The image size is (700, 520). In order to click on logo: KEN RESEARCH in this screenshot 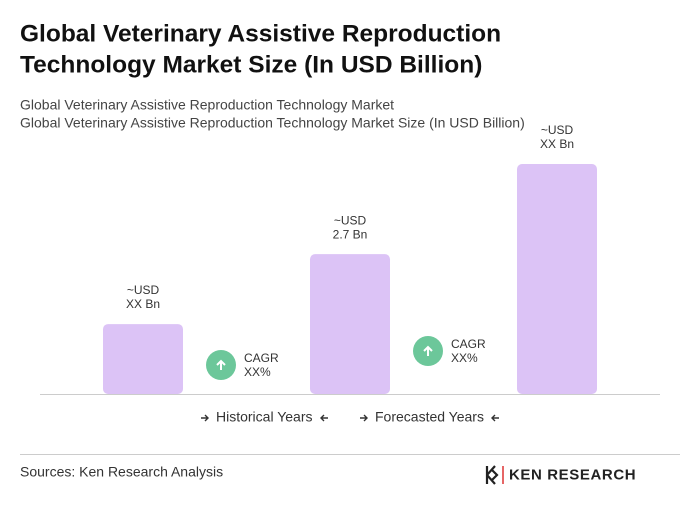, I will do `click(560, 475)`.